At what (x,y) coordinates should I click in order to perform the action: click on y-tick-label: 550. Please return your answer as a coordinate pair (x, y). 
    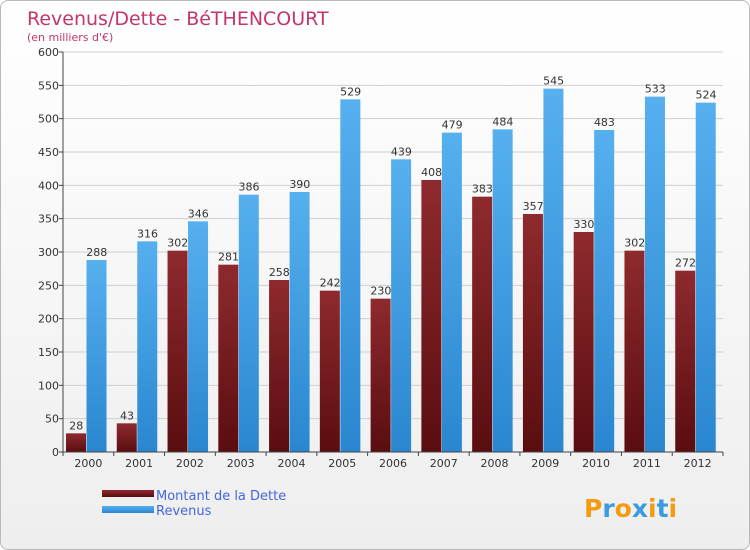
    Looking at the image, I should click on (48, 85).